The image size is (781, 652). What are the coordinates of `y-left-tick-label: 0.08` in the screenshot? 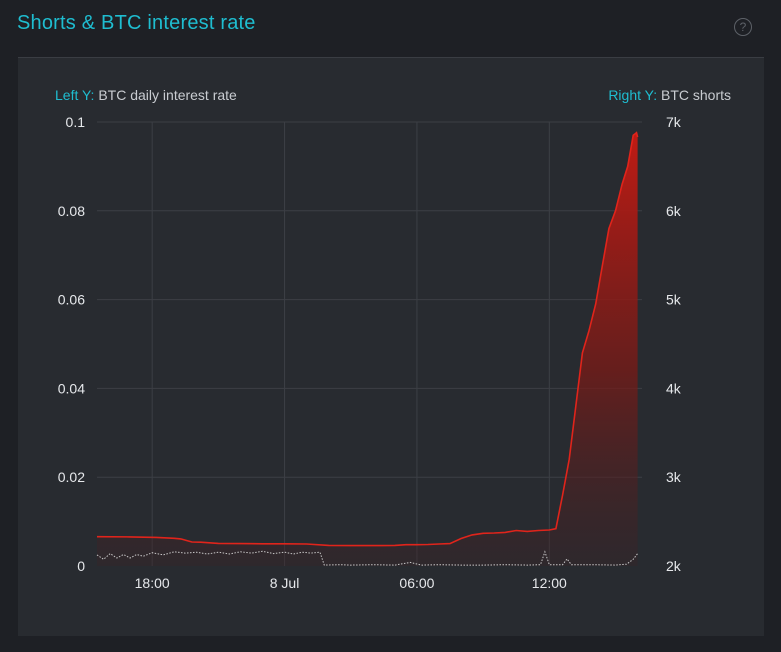 It's located at (71, 211).